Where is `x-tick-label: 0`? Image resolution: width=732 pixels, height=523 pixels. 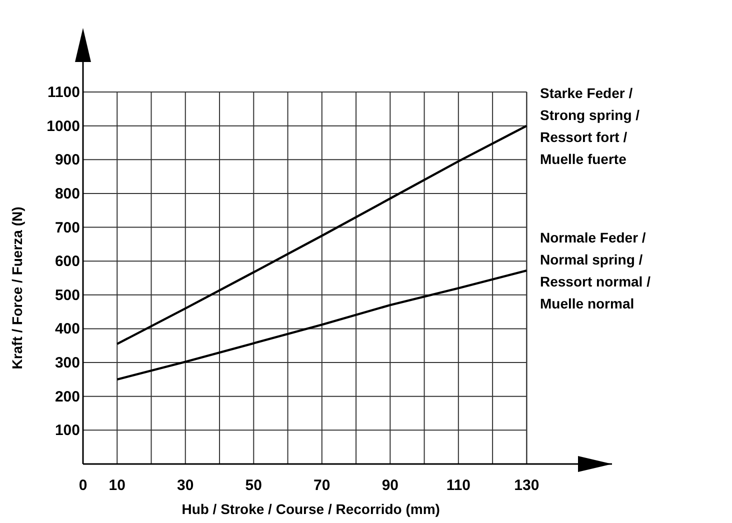 x-tick-label: 0 is located at coordinates (83, 485).